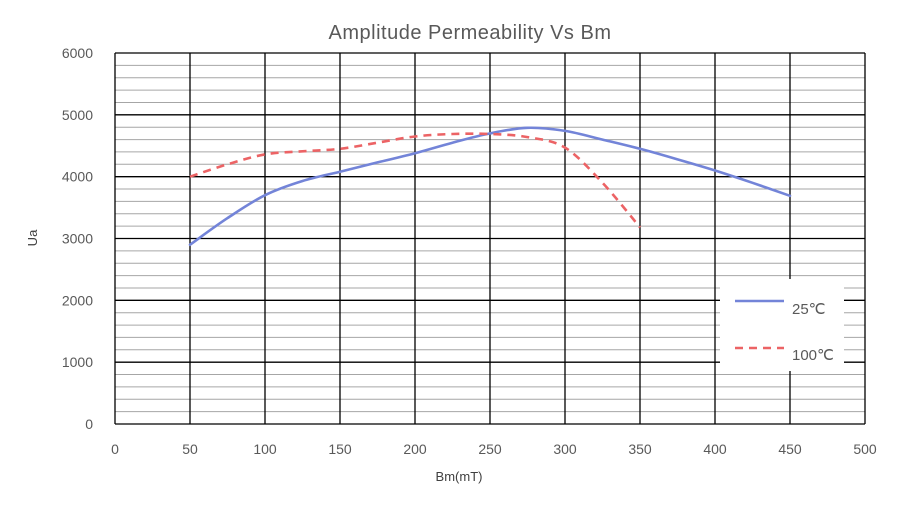  I want to click on x-tick-label: 100, so click(265, 449).